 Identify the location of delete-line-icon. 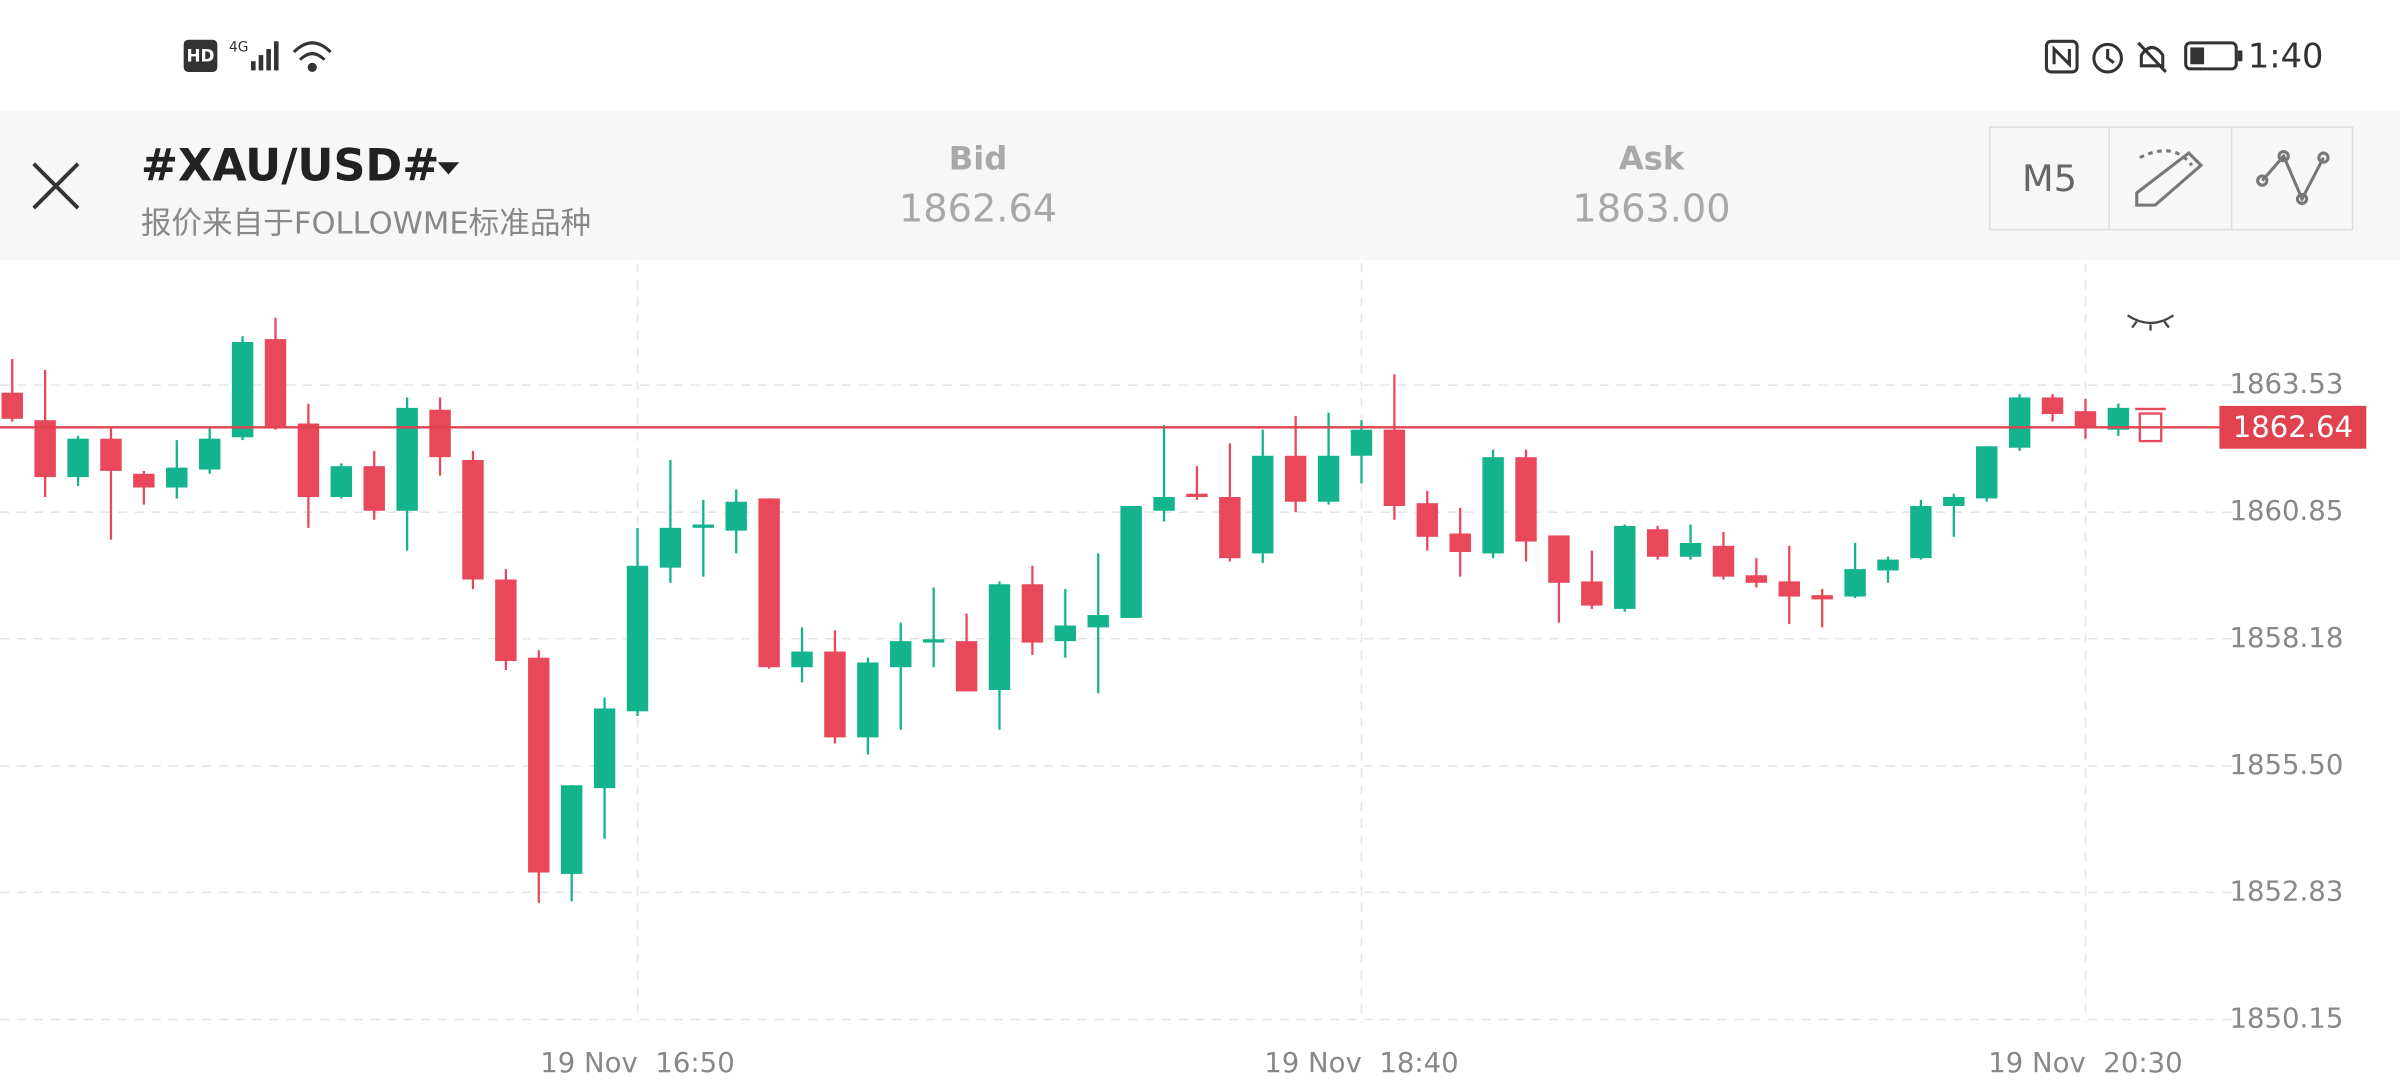
(2150, 425).